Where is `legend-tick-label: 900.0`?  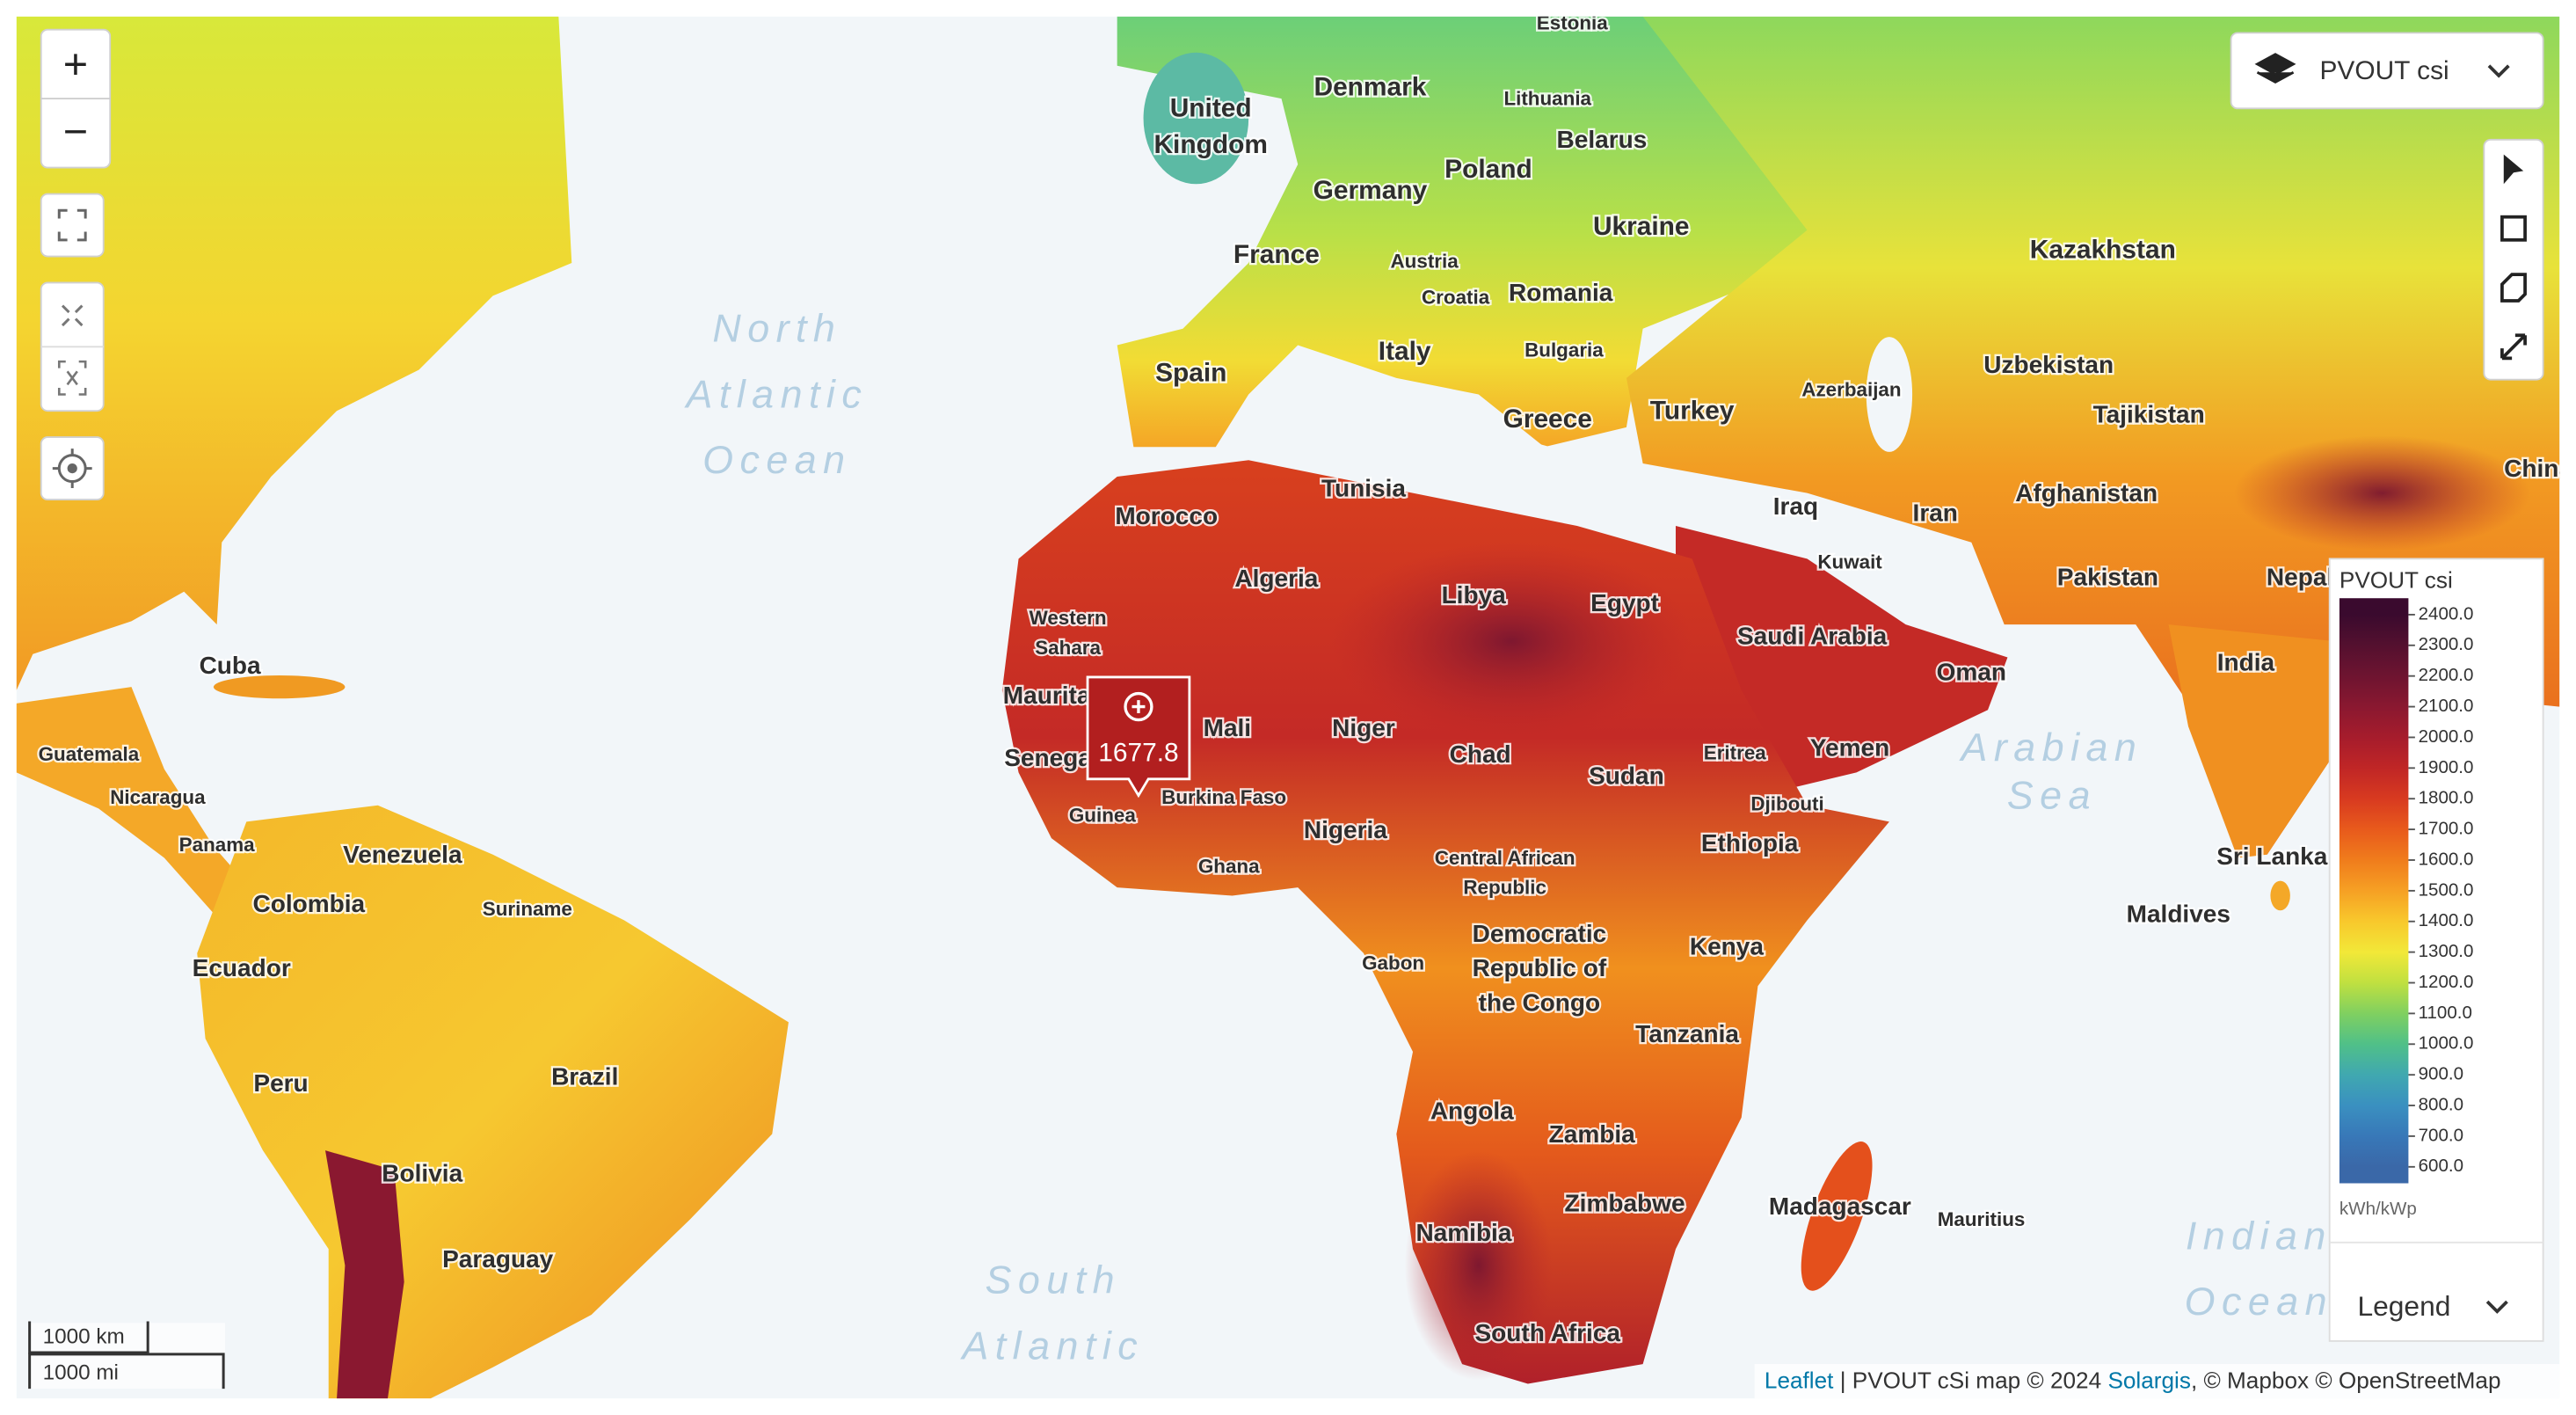 legend-tick-label: 900.0 is located at coordinates (2441, 1074).